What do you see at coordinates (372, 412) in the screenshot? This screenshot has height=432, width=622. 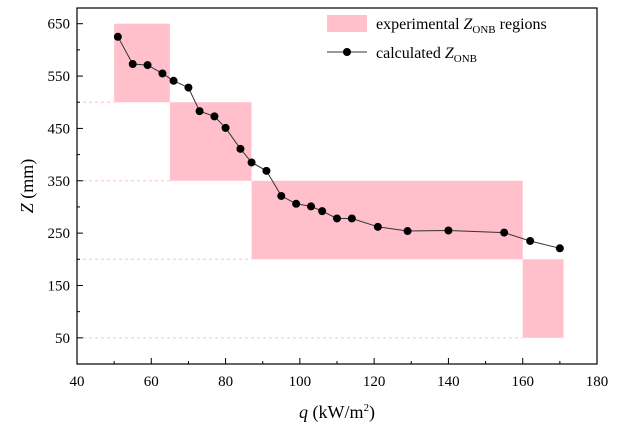 I see `x-axis-unit-end: )` at bounding box center [372, 412].